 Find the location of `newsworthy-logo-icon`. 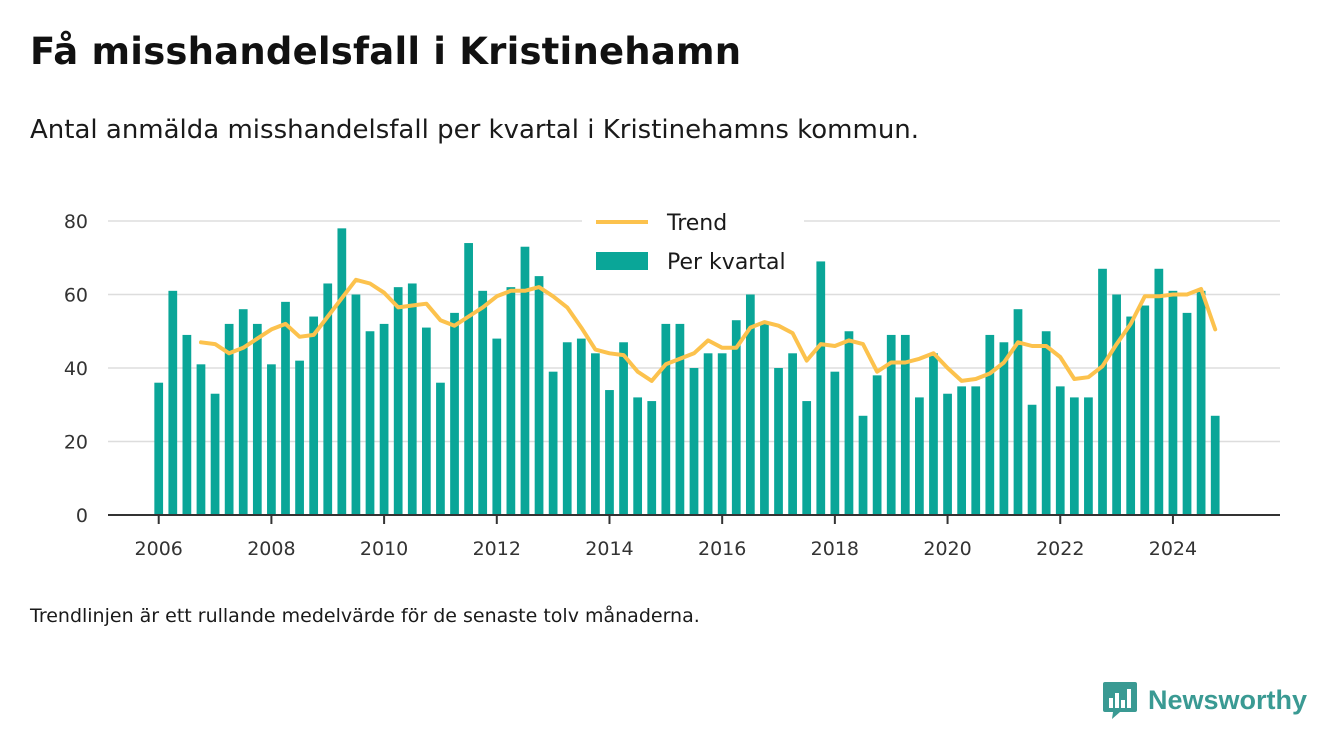

newsworthy-logo-icon is located at coordinates (1120, 700).